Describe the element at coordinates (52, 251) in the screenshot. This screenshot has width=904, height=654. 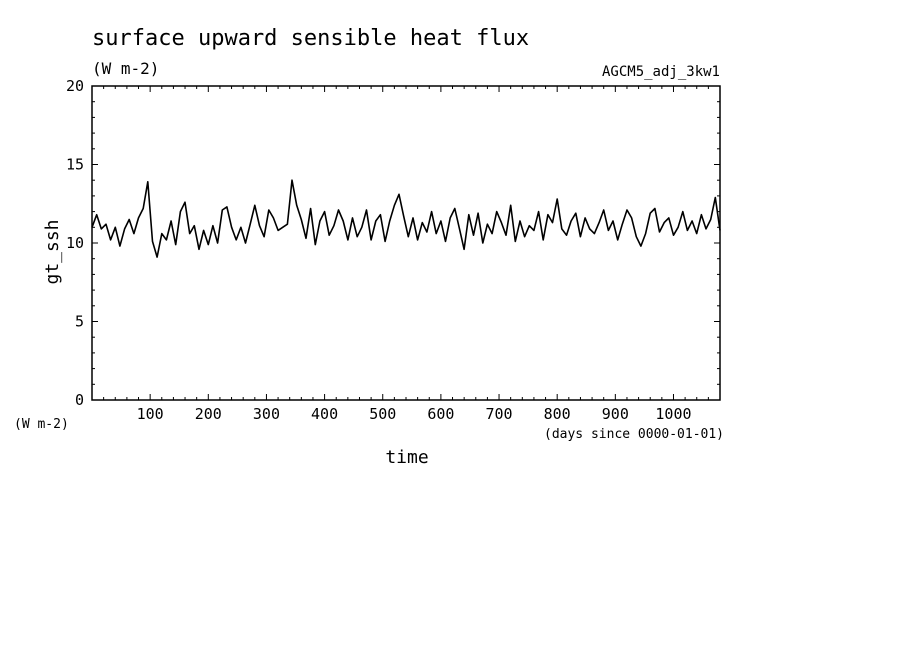
I see `y-axis-label: gt_ssh` at that location.